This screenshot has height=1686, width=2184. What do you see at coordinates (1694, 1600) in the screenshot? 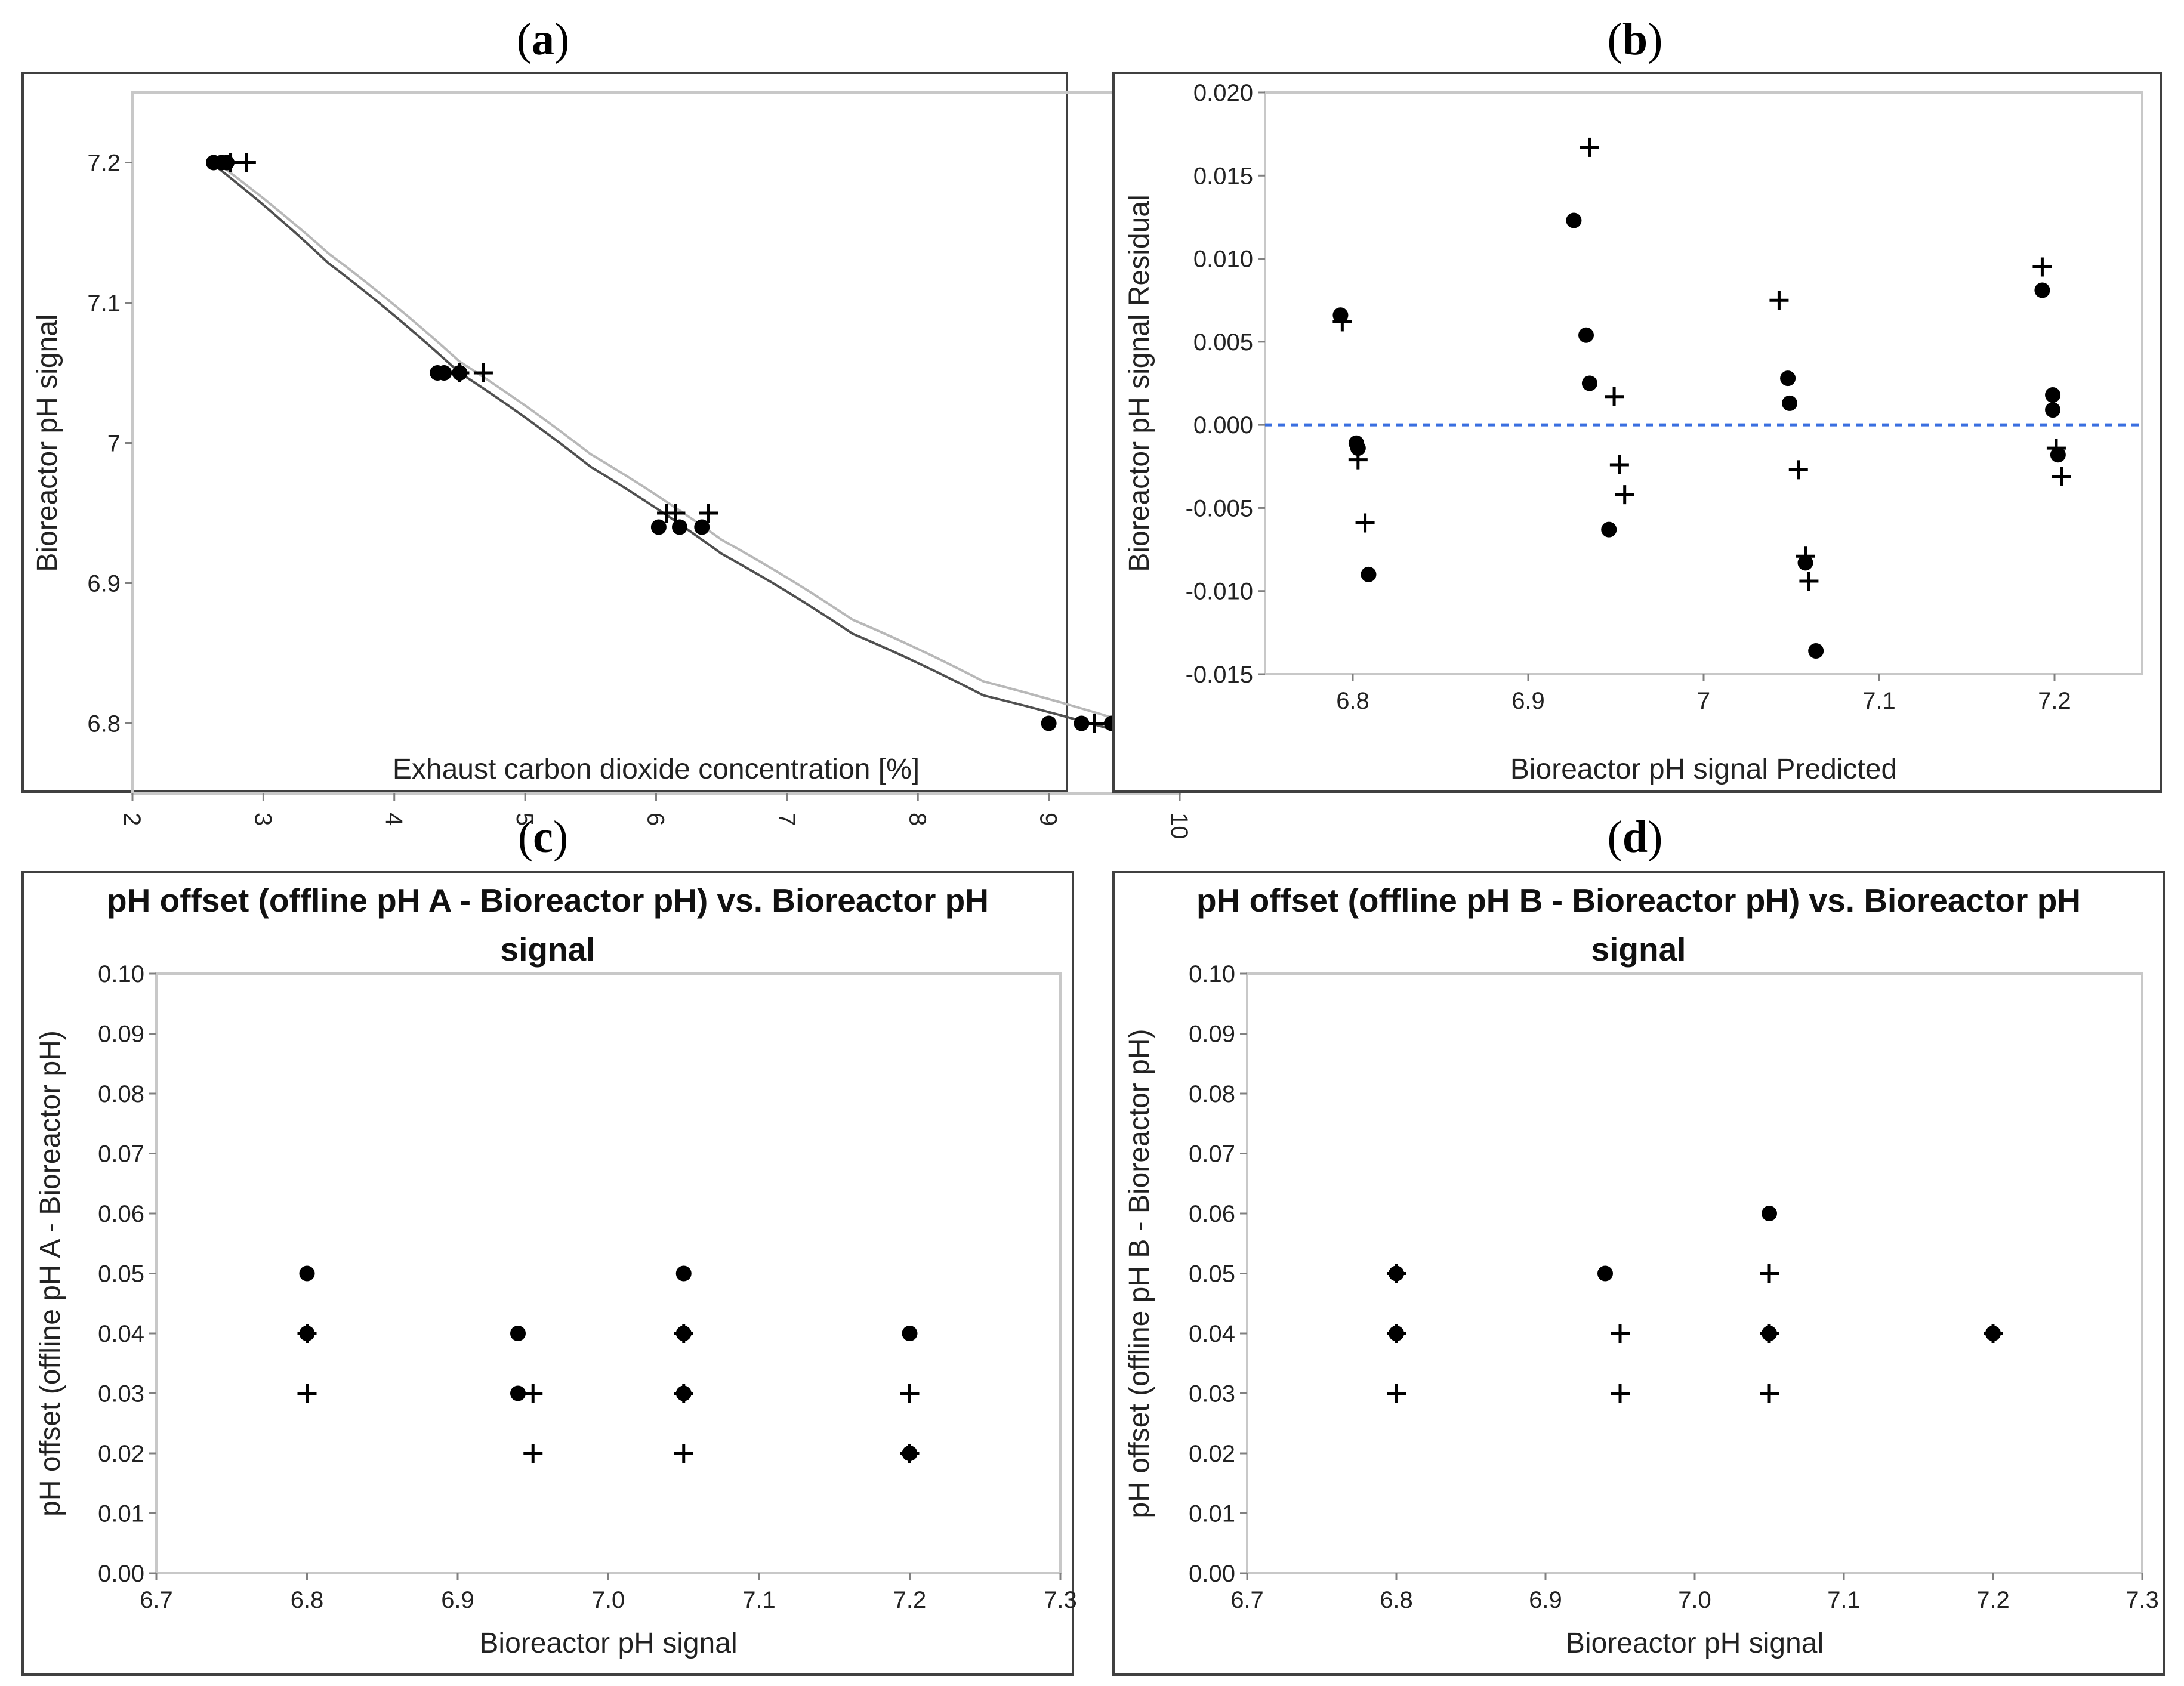
I see `x-tick-label-d: 7.0` at bounding box center [1694, 1600].